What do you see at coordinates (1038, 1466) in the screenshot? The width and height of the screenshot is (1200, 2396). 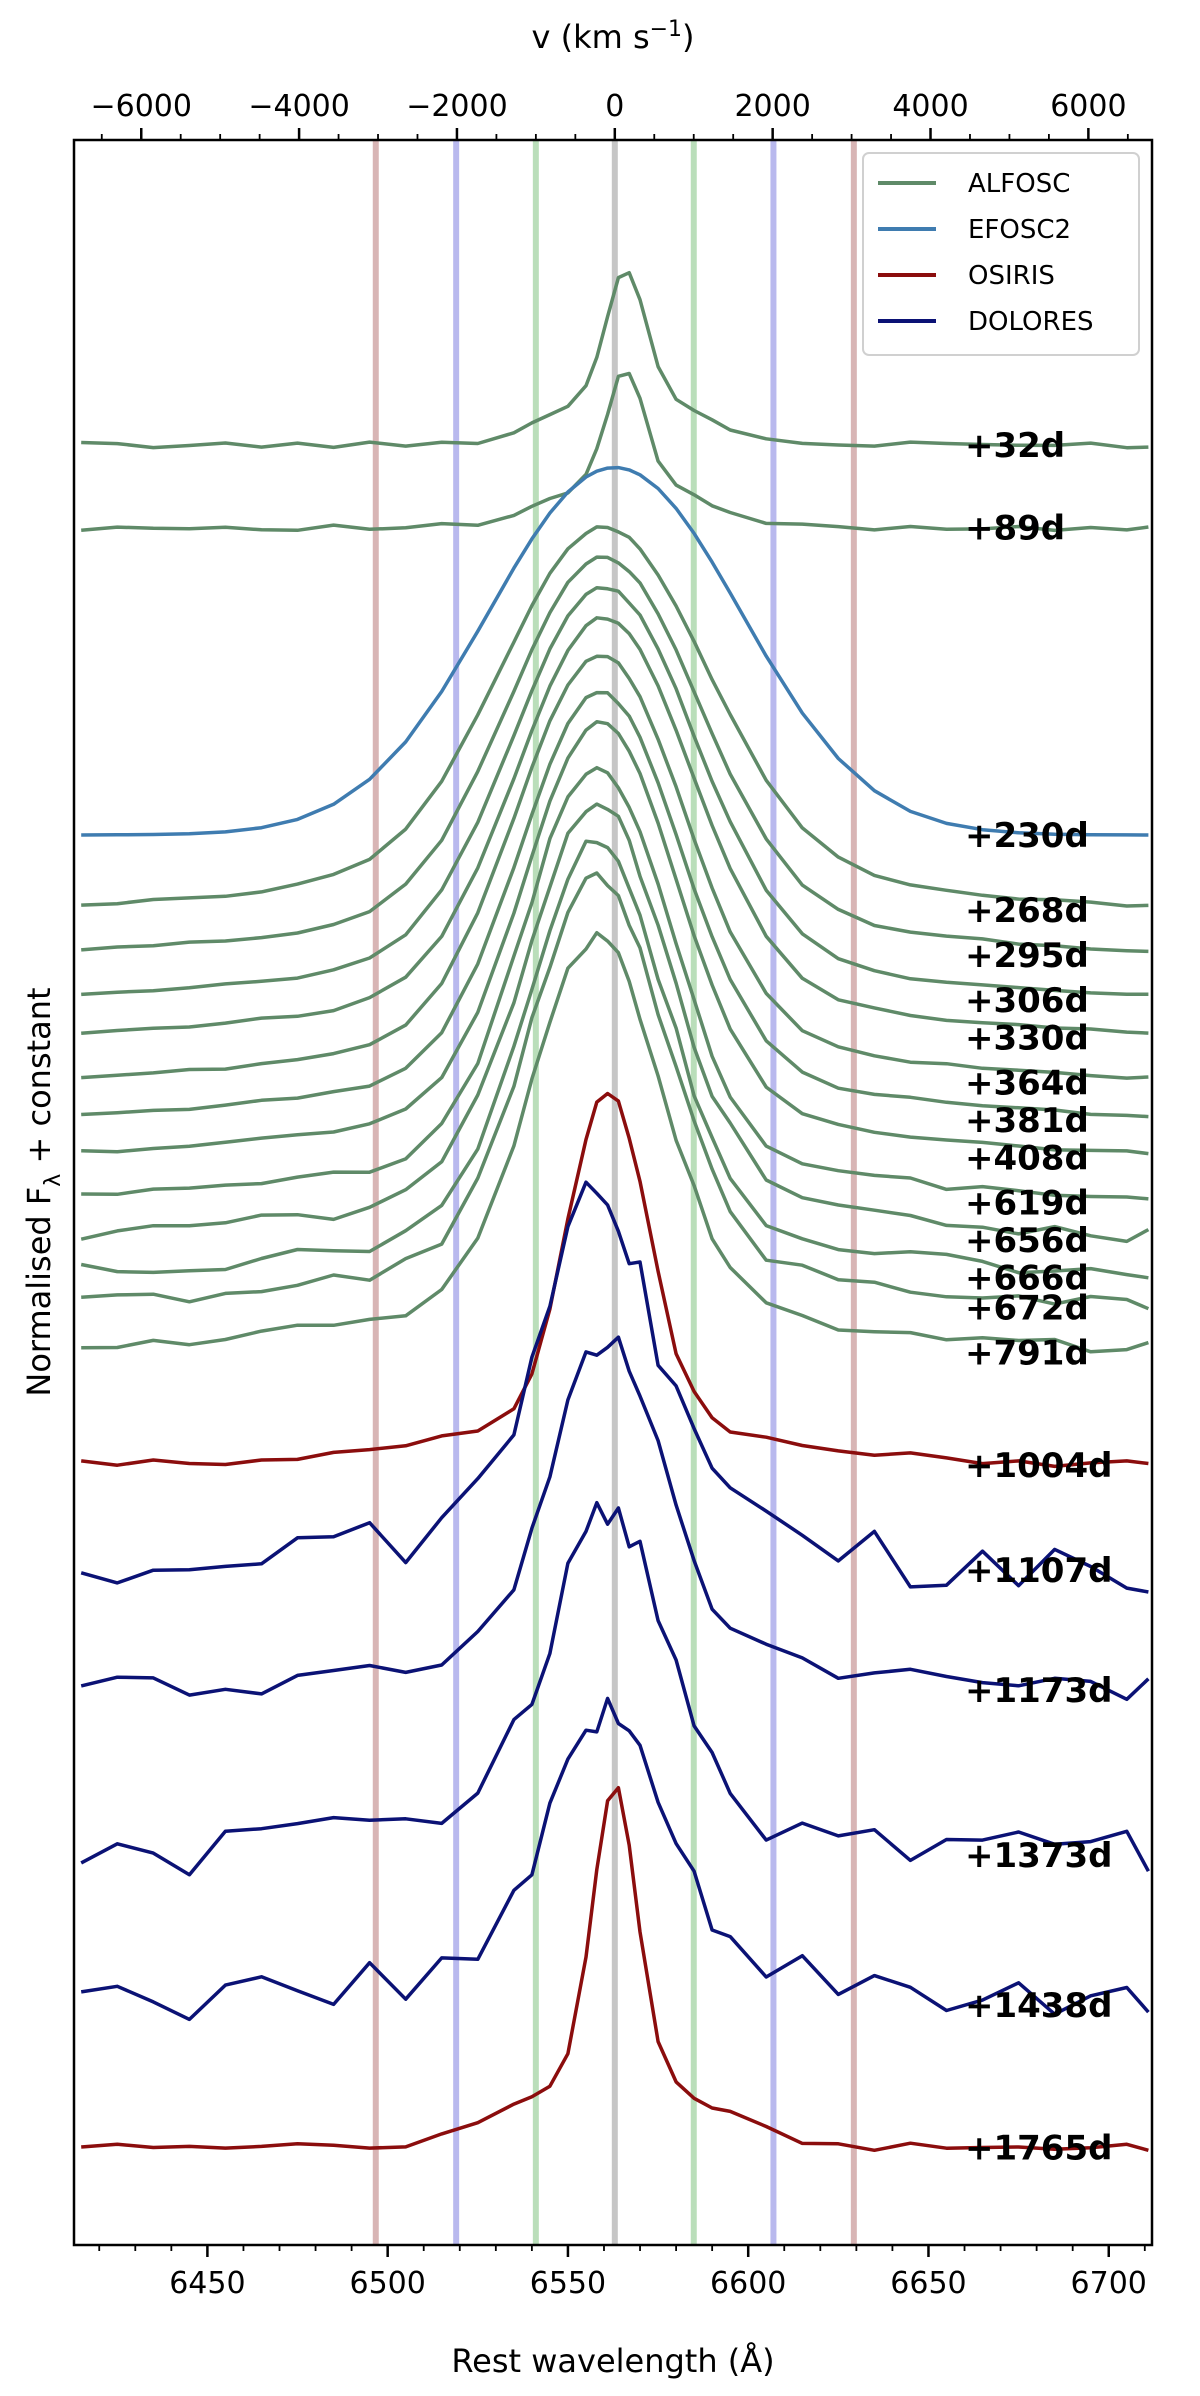 I see `epoch-label: +1004d` at bounding box center [1038, 1466].